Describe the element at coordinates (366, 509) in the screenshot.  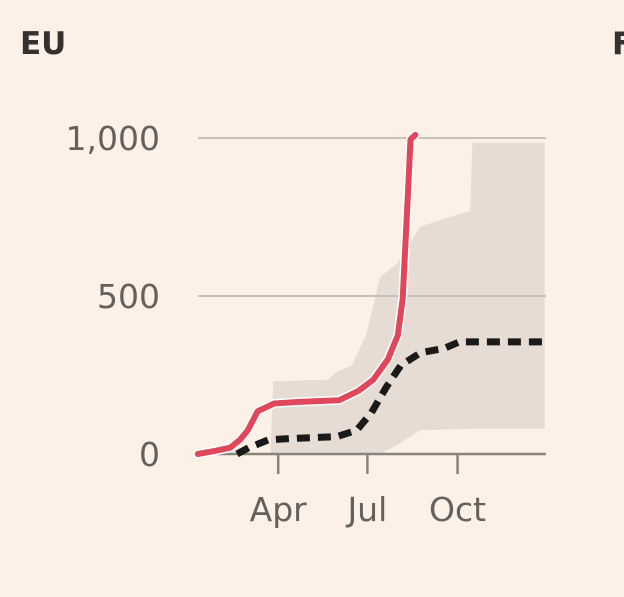
I see `x-tick-label: Jul` at that location.